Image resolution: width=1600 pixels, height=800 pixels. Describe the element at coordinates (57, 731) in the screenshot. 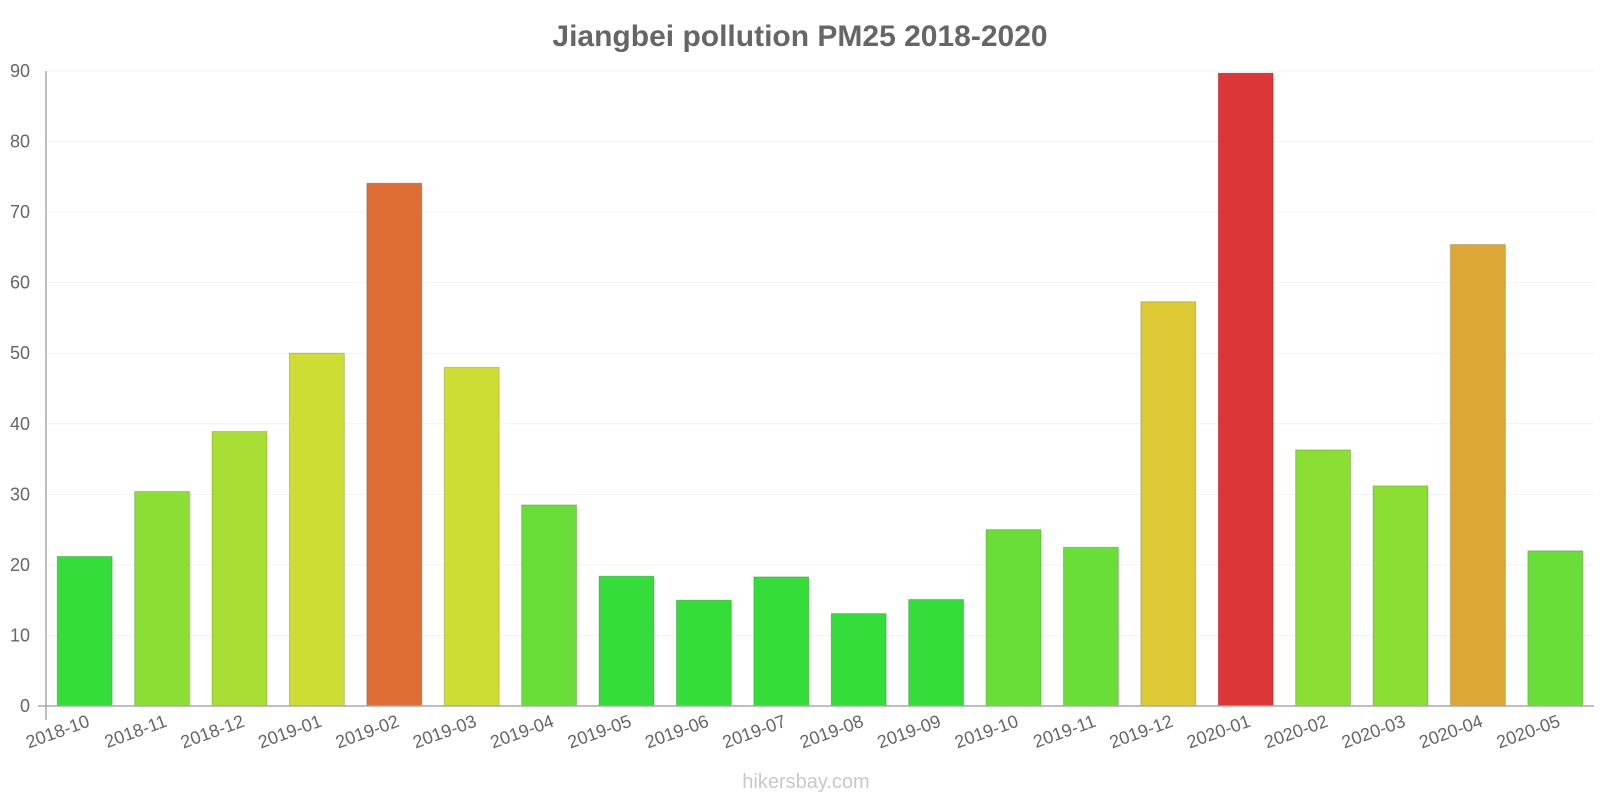

I see `x-tick-label: 2018-10` at that location.